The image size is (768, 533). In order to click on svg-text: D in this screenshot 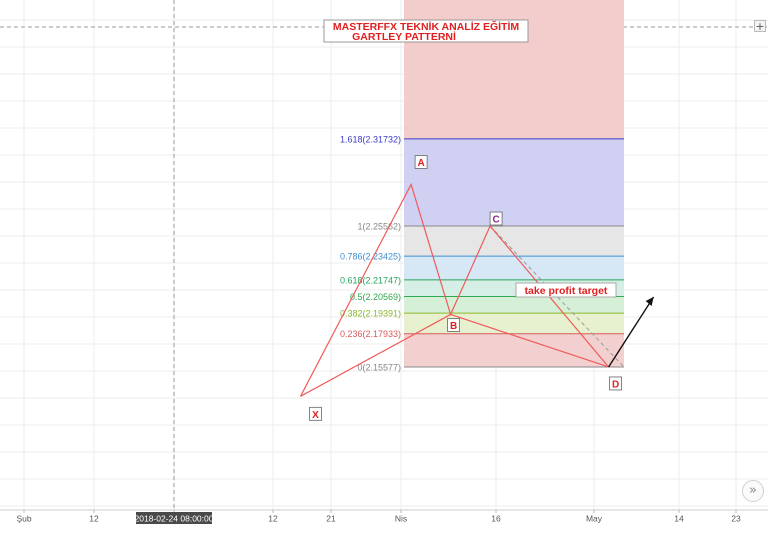, I will do `click(615, 384)`.